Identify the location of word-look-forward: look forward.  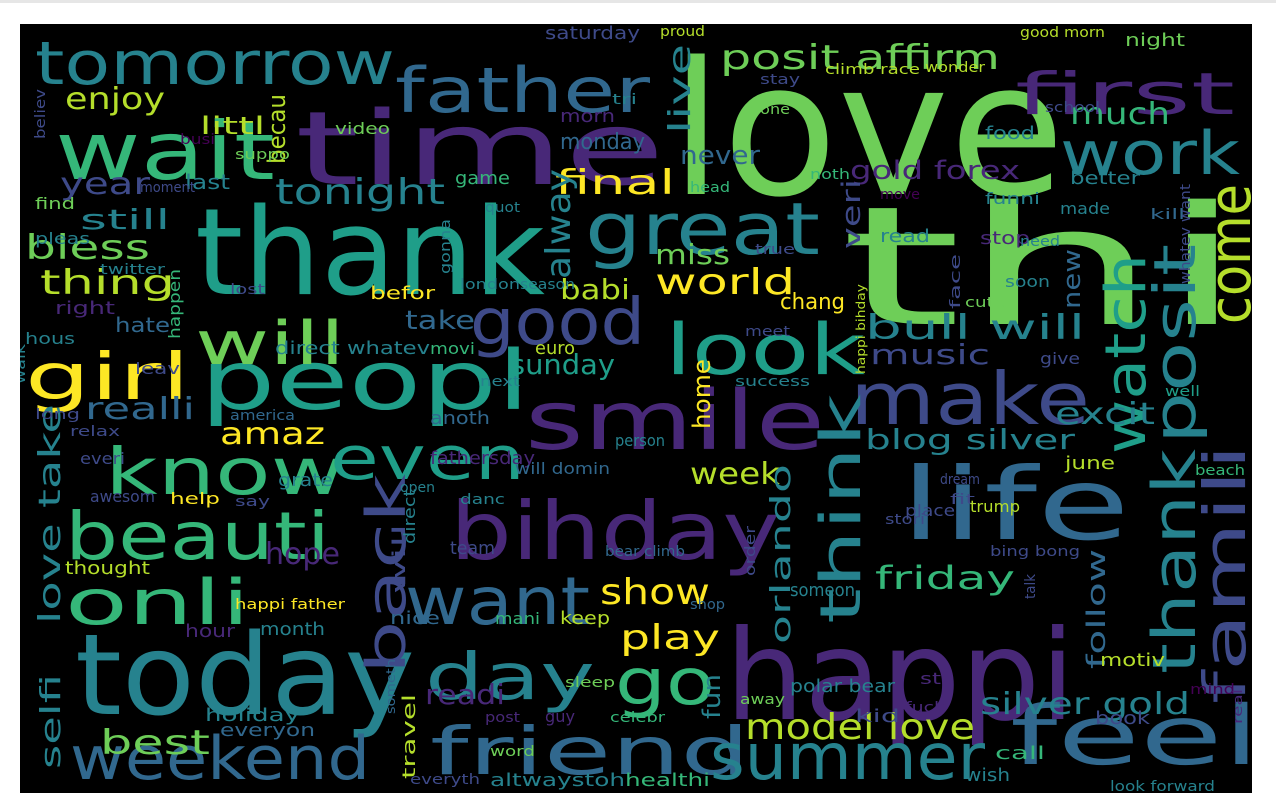
(1162, 786).